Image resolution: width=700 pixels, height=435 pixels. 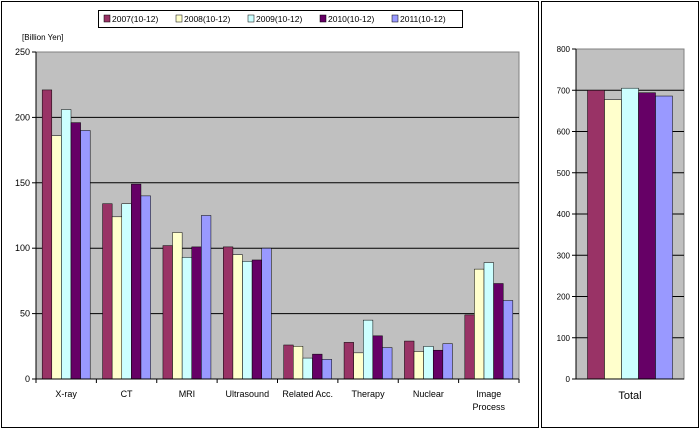 What do you see at coordinates (369, 394) in the screenshot?
I see `x-tick-label: Therapy` at bounding box center [369, 394].